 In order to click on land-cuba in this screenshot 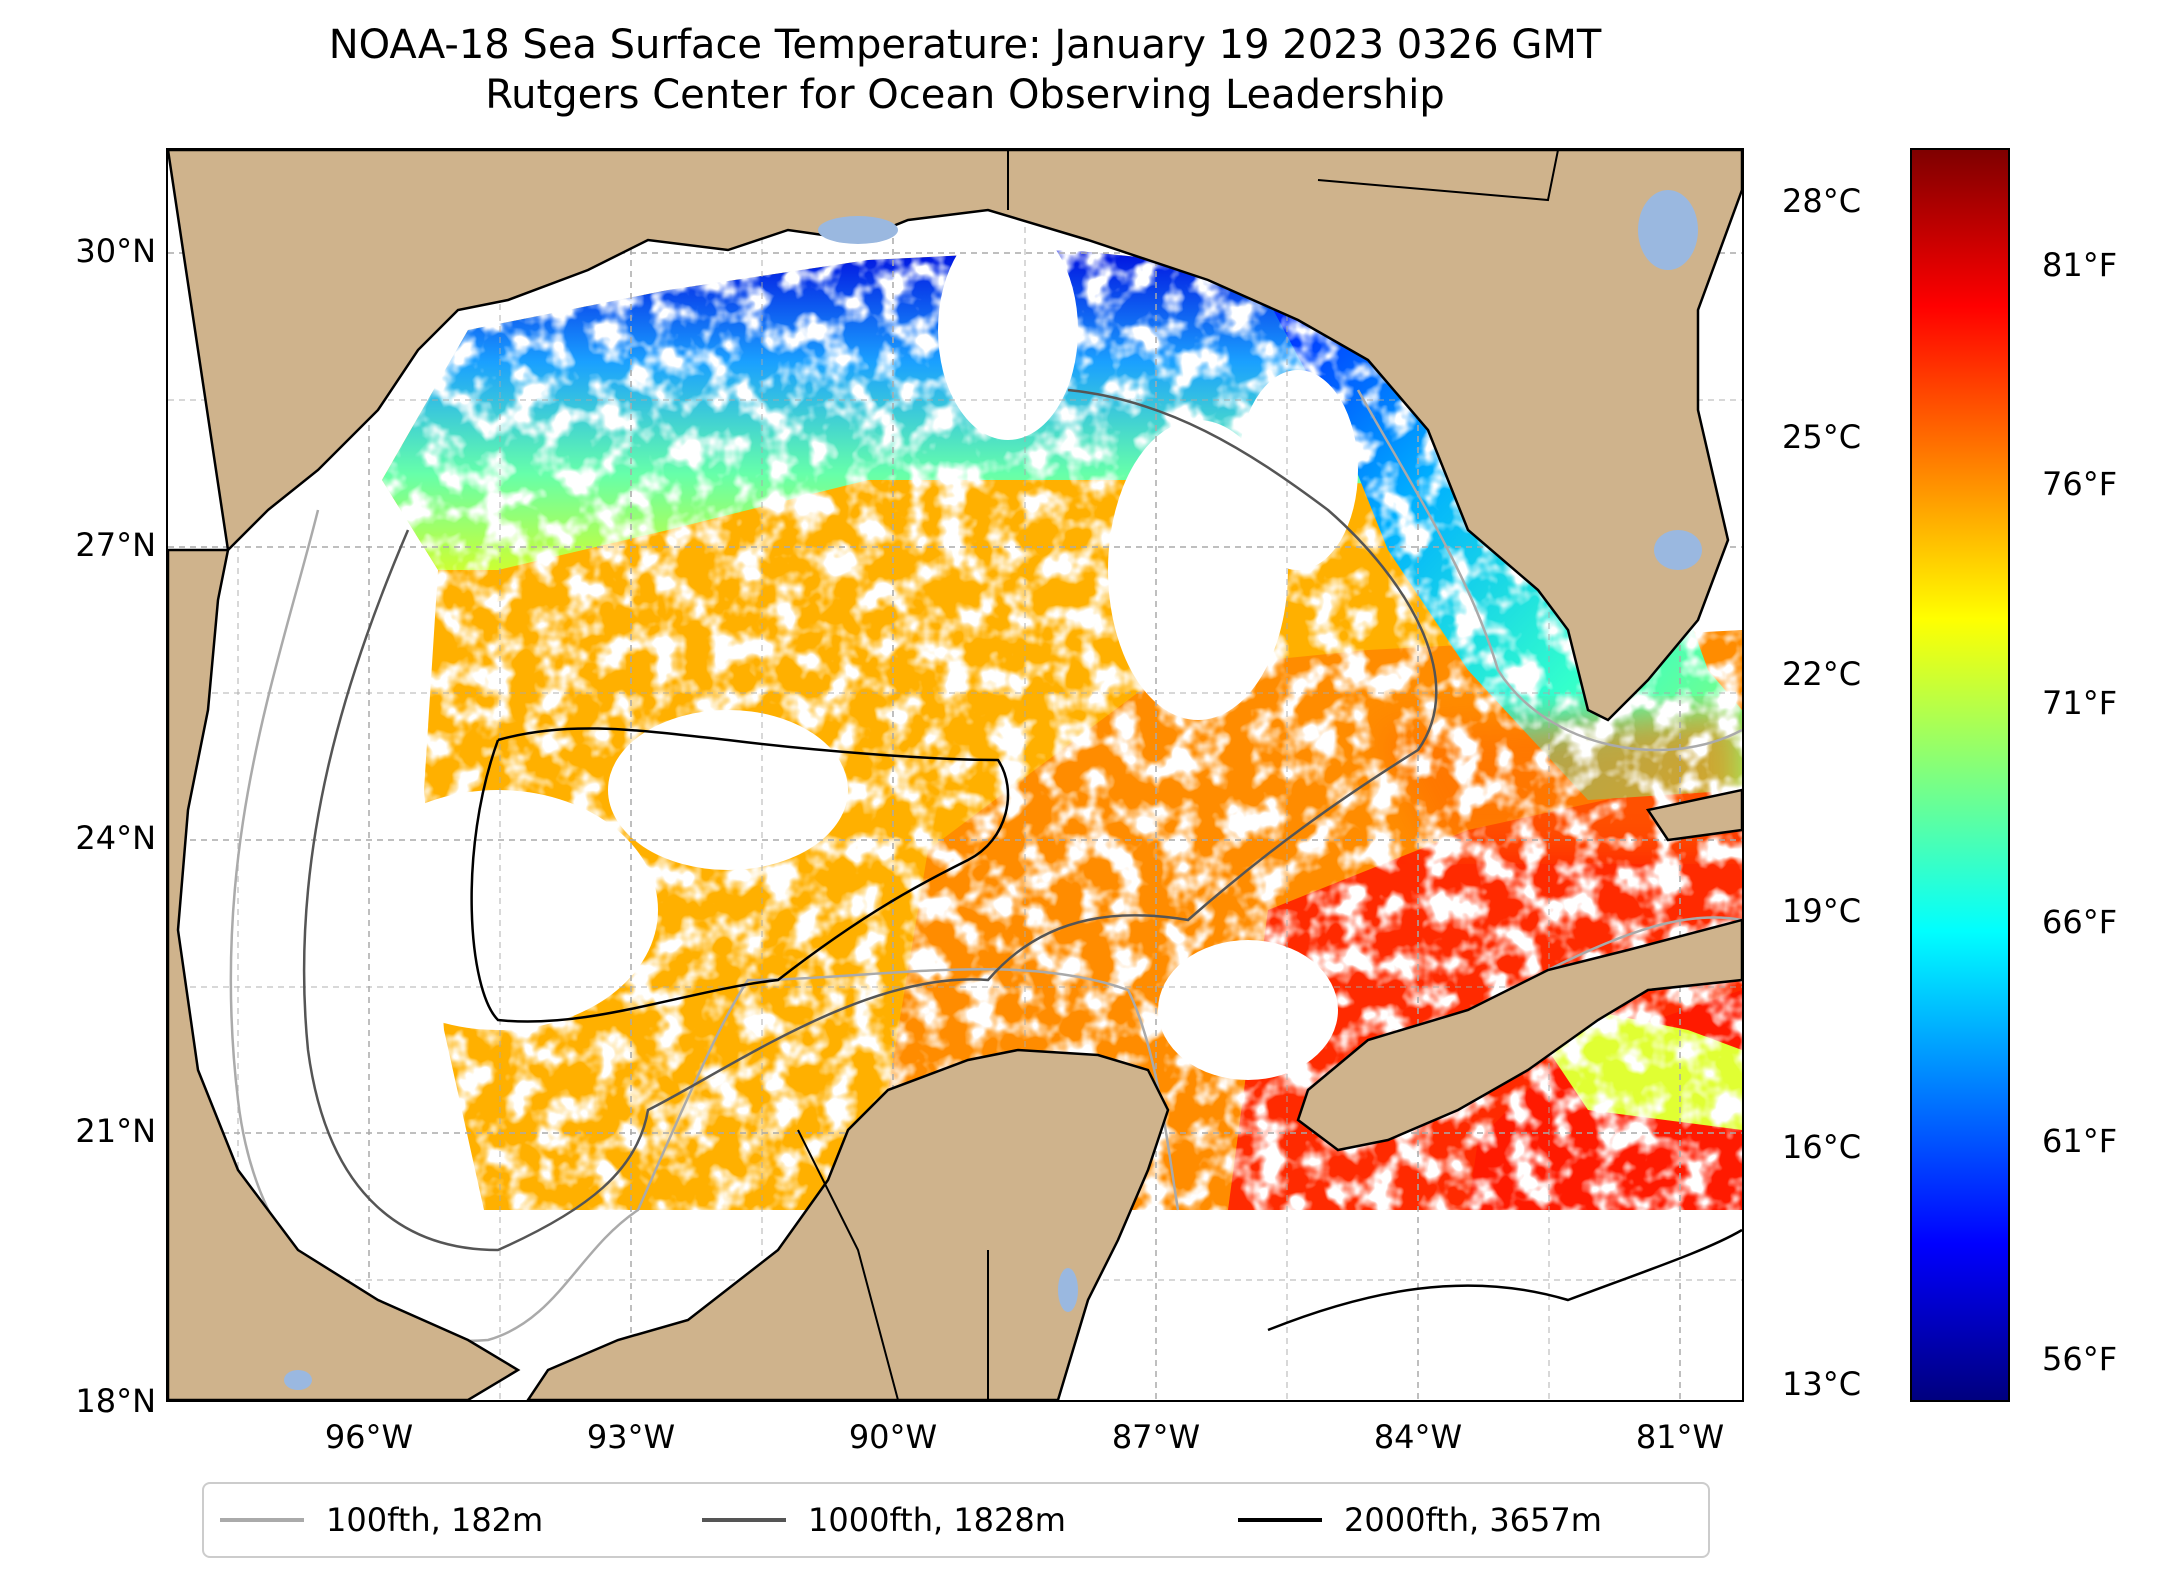, I will do `click(1519, 1035)`.